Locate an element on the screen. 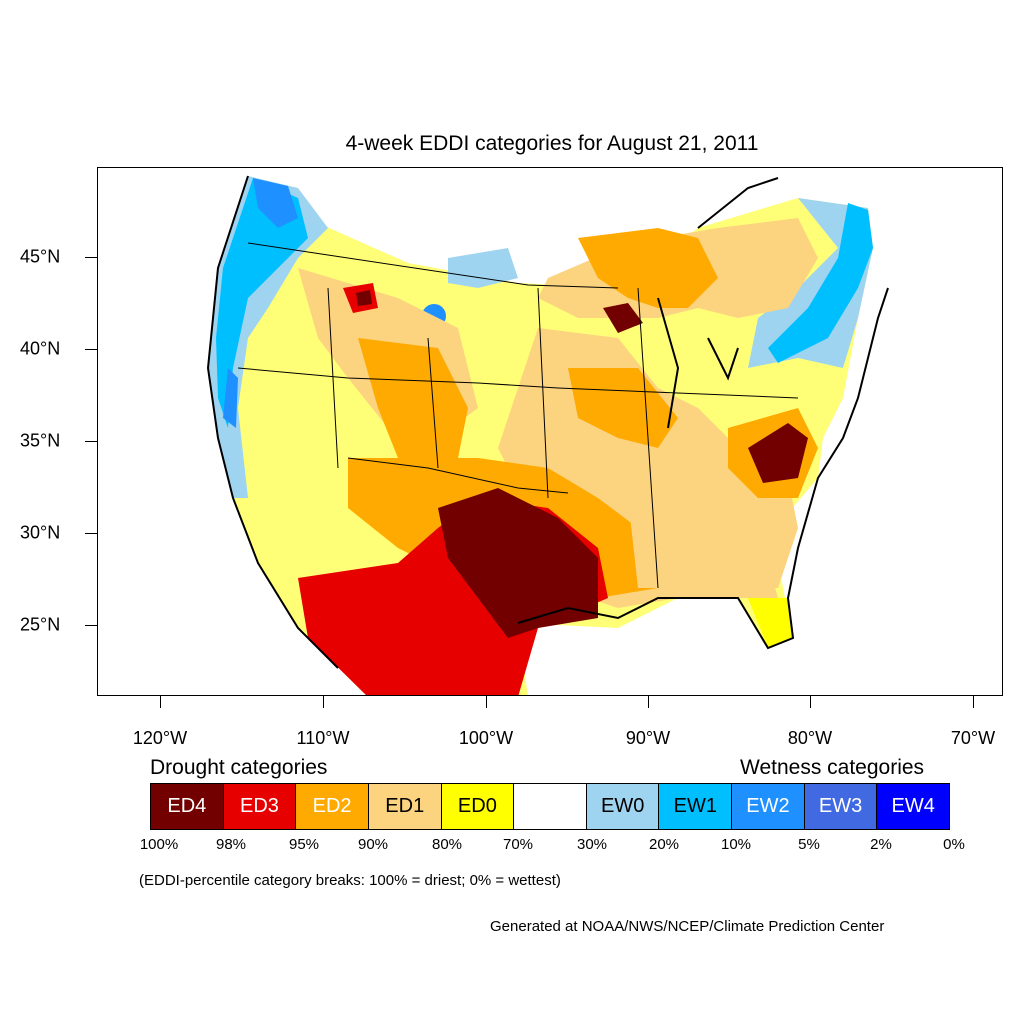  legend-cell-neutral is located at coordinates (550, 806).